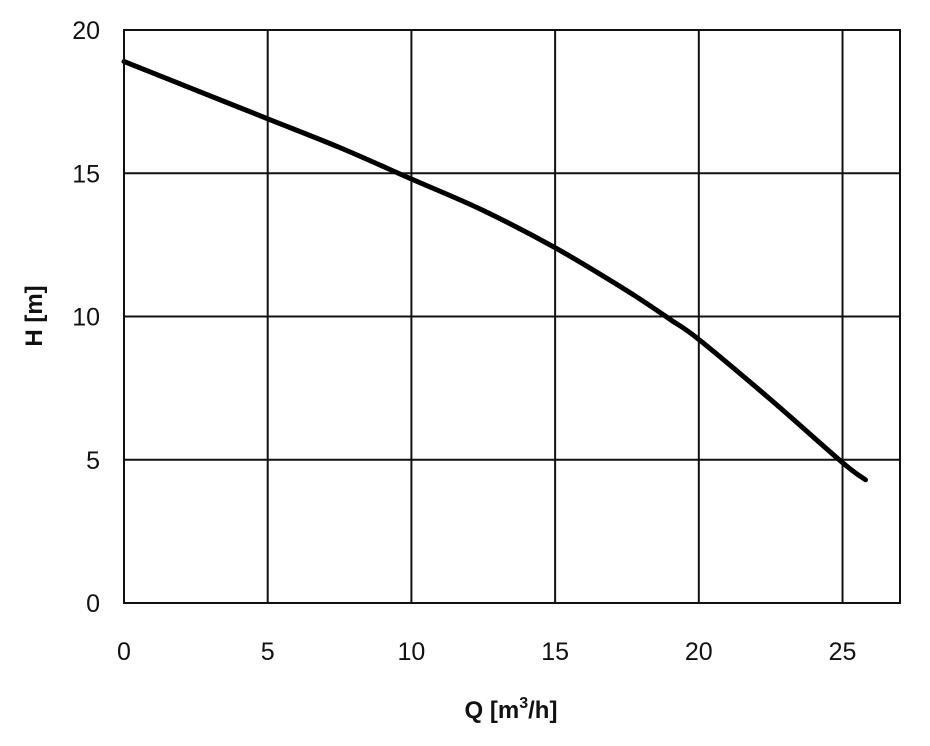 This screenshot has height=746, width=930. Describe the element at coordinates (93, 604) in the screenshot. I see `y-tick-label-0: 0` at that location.